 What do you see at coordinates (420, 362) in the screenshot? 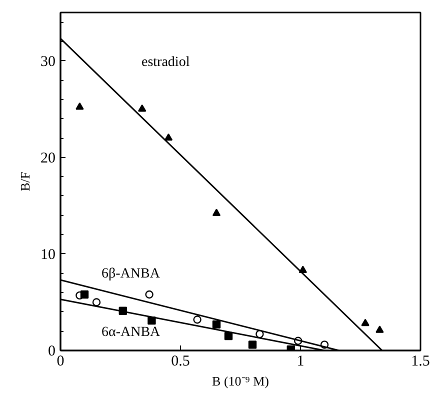
I see `x-tick-label: 1.5` at bounding box center [420, 362].